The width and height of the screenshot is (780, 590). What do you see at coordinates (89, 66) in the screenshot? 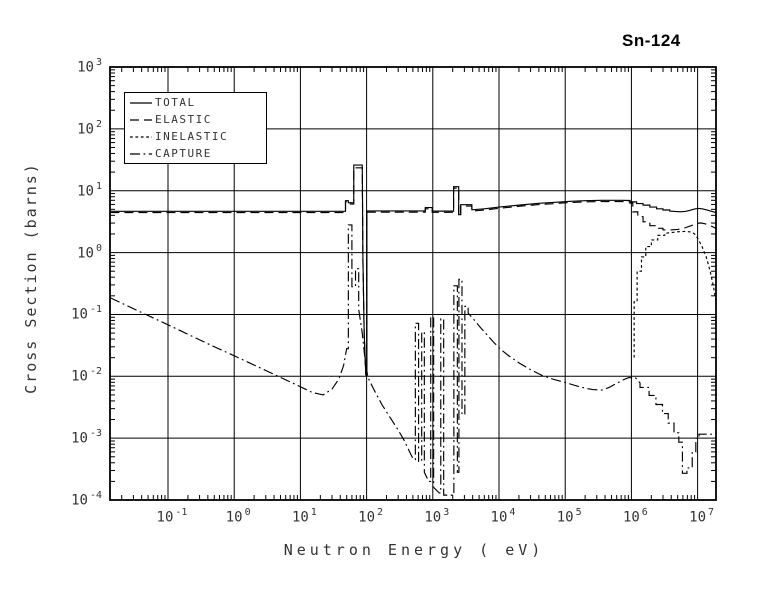
I see `y-tick-label: 10 3` at bounding box center [89, 66].